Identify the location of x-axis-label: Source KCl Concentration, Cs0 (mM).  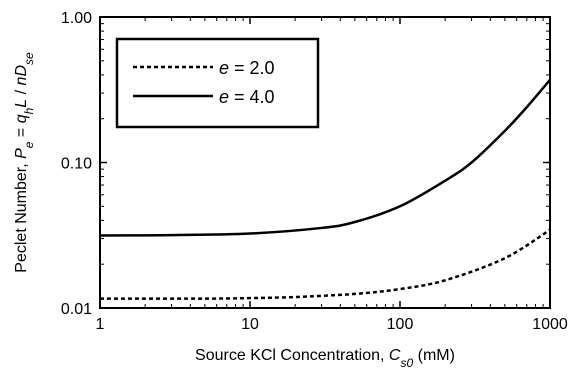
(325, 358).